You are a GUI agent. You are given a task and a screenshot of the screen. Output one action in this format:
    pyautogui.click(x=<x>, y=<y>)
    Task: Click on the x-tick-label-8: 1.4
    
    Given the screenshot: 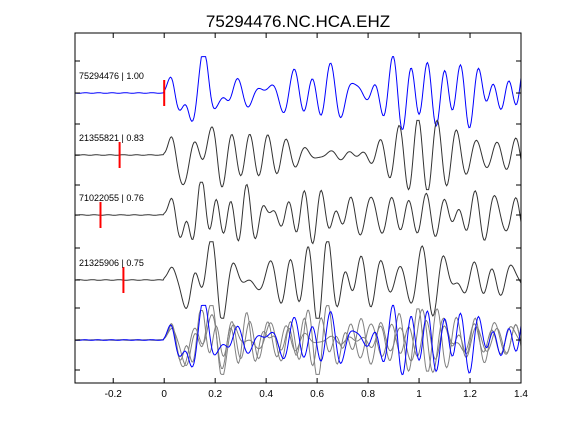 What is the action you would take?
    pyautogui.click(x=521, y=394)
    